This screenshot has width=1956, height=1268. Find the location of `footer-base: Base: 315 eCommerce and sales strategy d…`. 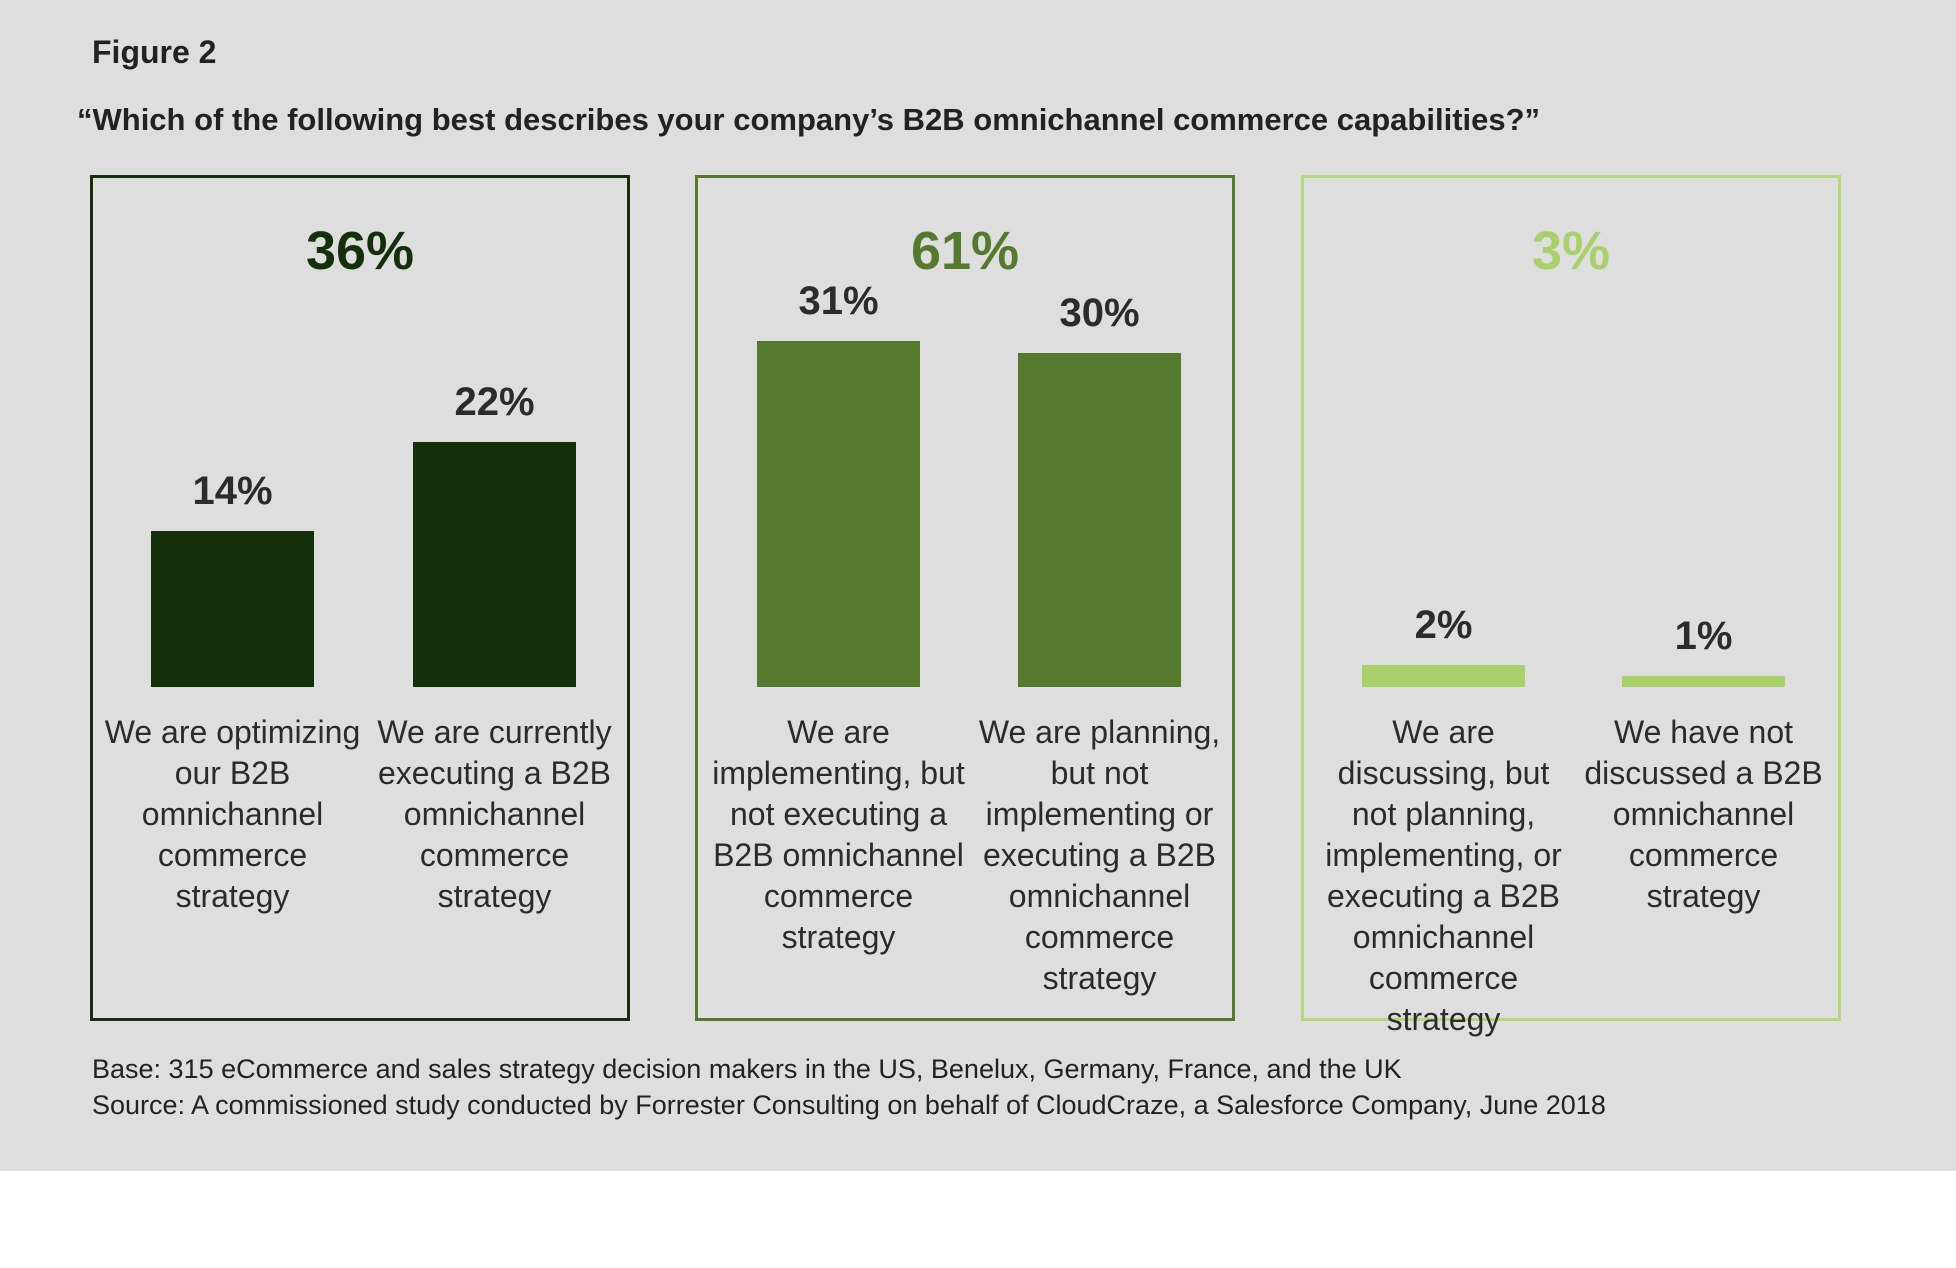

footer-base: Base: 315 eCommerce and sales strategy d… is located at coordinates (747, 1069).